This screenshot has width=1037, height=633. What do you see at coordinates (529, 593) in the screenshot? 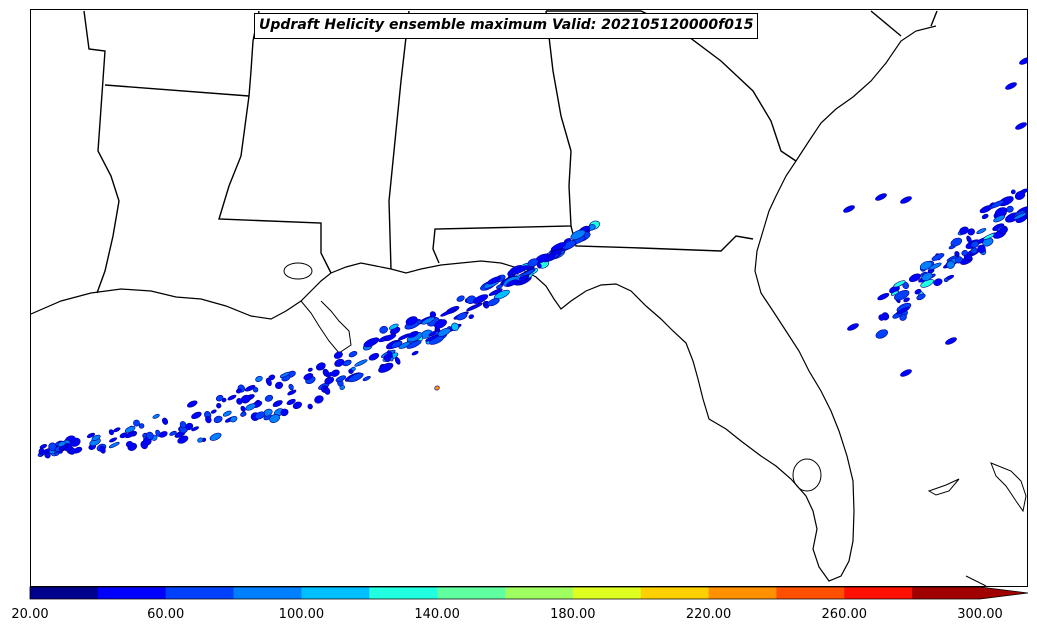
I see `colorbar-outline` at bounding box center [529, 593].